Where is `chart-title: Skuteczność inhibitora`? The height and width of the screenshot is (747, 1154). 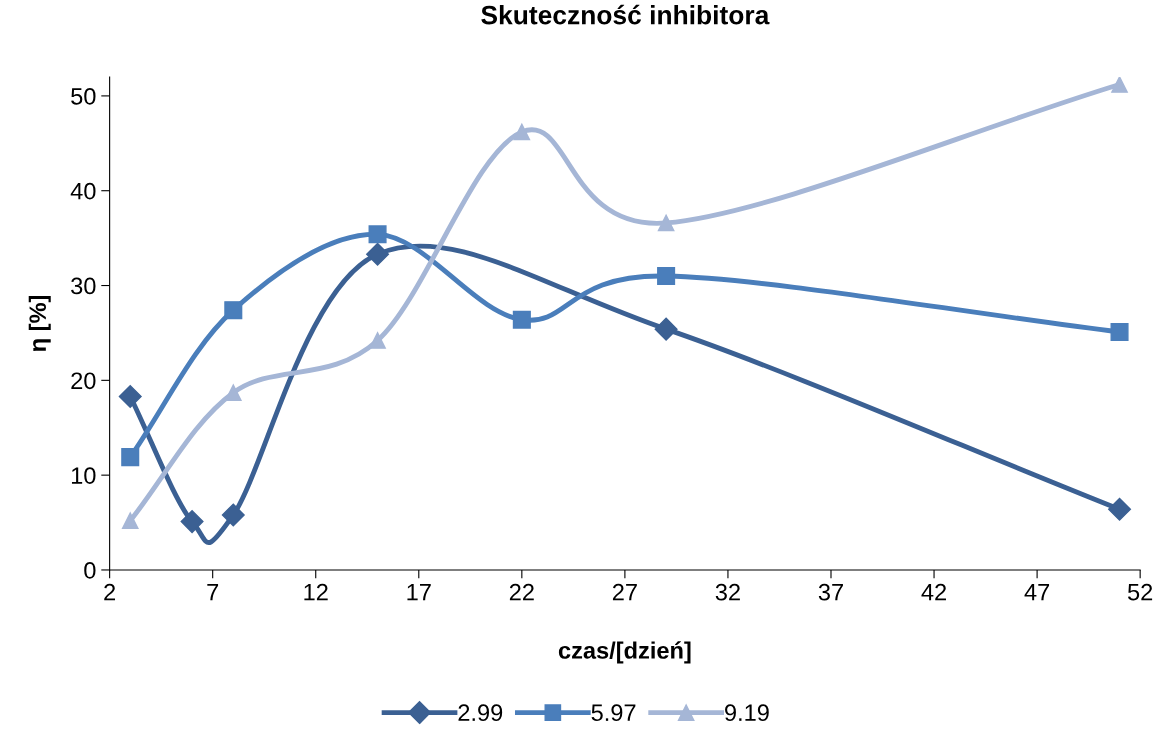 chart-title: Skuteczność inhibitora is located at coordinates (625, 14).